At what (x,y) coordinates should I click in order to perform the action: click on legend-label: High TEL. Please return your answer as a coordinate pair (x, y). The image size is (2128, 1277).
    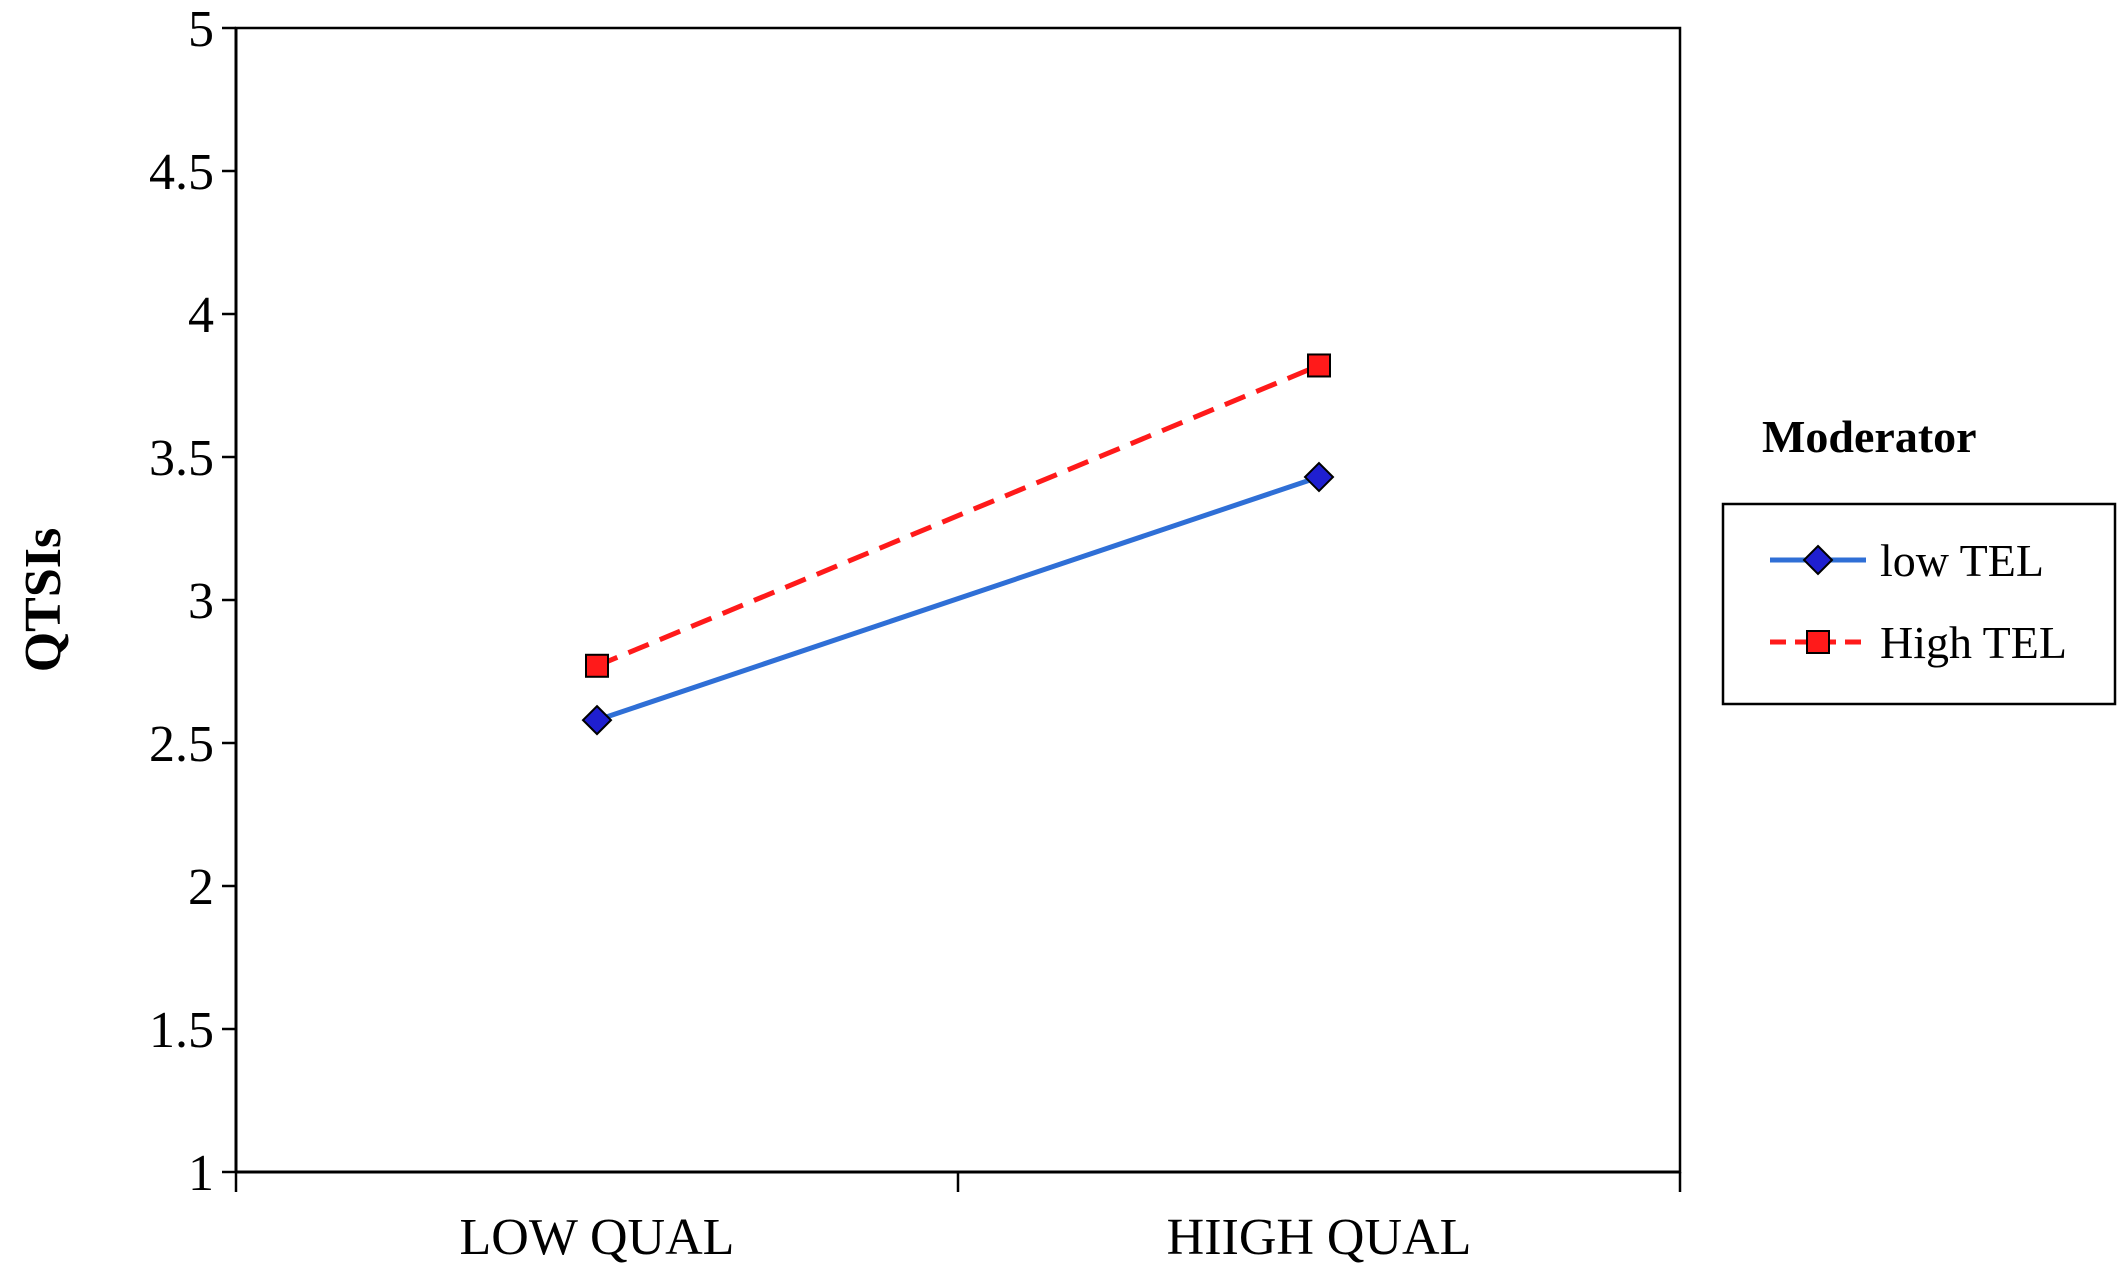
    Looking at the image, I should click on (1973, 642).